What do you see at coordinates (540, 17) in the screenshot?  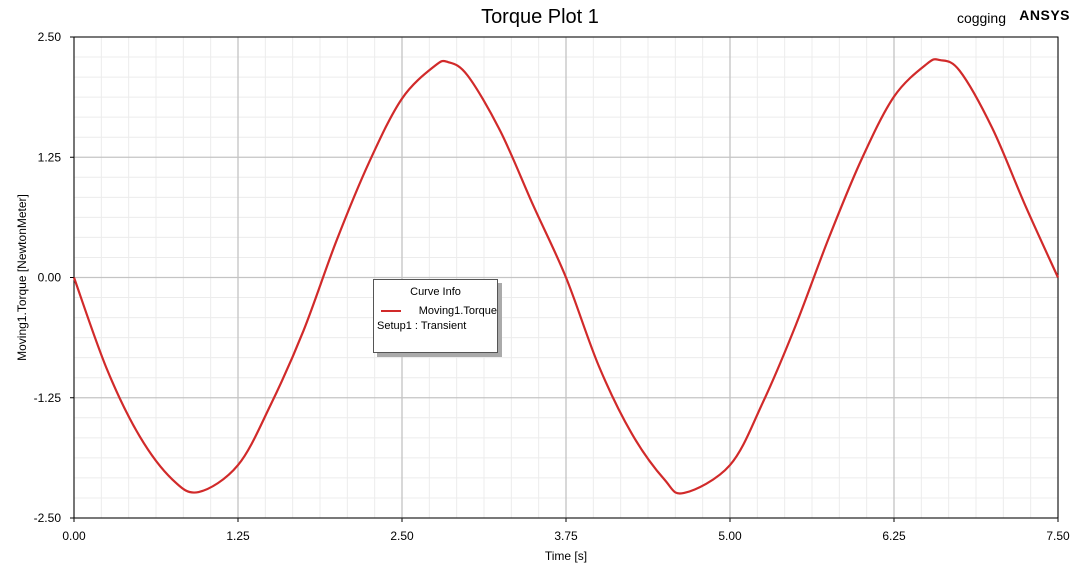 I see `chart-title: Torque Plot 1` at bounding box center [540, 17].